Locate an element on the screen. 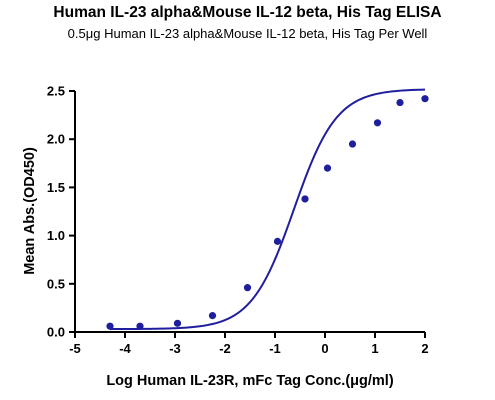 This screenshot has width=495, height=400. x-tick-label: 2 is located at coordinates (424, 348).